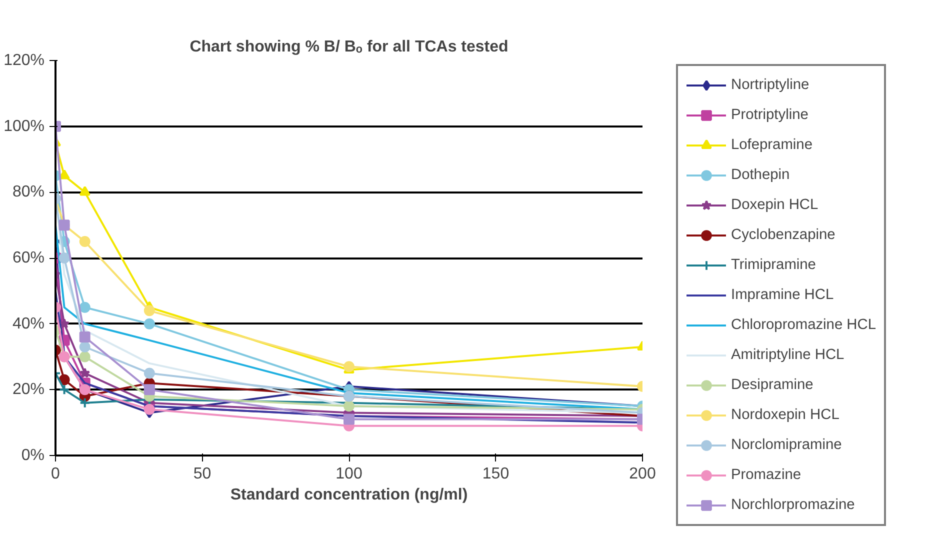 This screenshot has height=543, width=931. What do you see at coordinates (55, 474) in the screenshot?
I see `x-tick-label: 0` at bounding box center [55, 474].